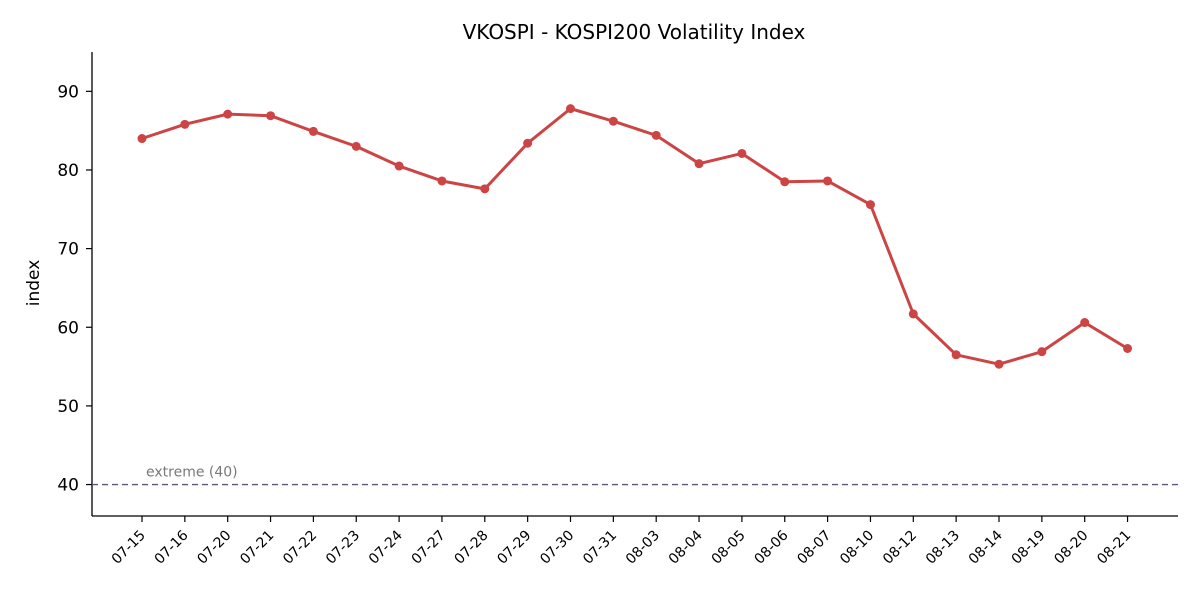  I want to click on y-tick-label: 50, so click(68, 407).